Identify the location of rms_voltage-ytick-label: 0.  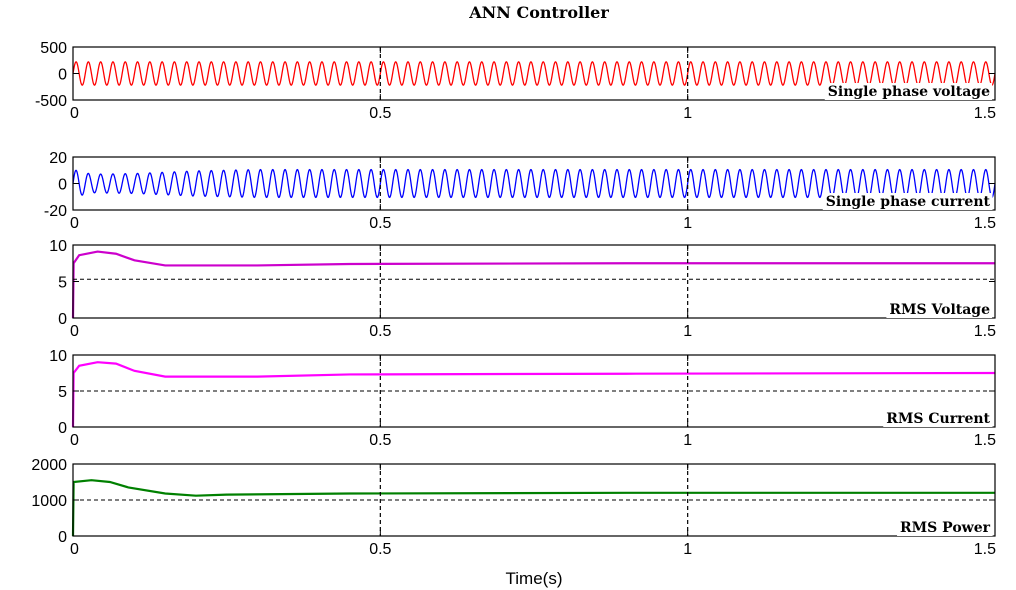
(62, 319).